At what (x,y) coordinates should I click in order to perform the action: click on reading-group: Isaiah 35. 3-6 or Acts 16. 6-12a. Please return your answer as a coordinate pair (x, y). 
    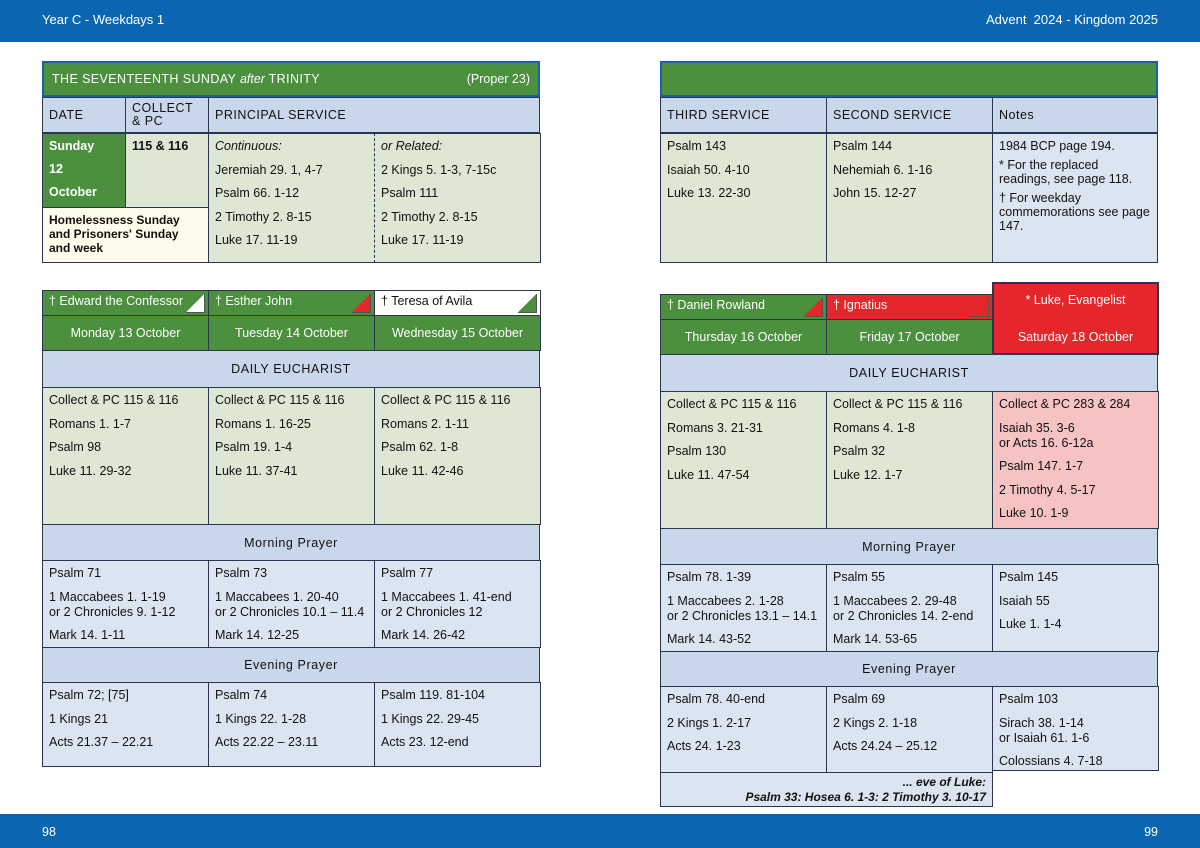
    Looking at the image, I should click on (1075, 436).